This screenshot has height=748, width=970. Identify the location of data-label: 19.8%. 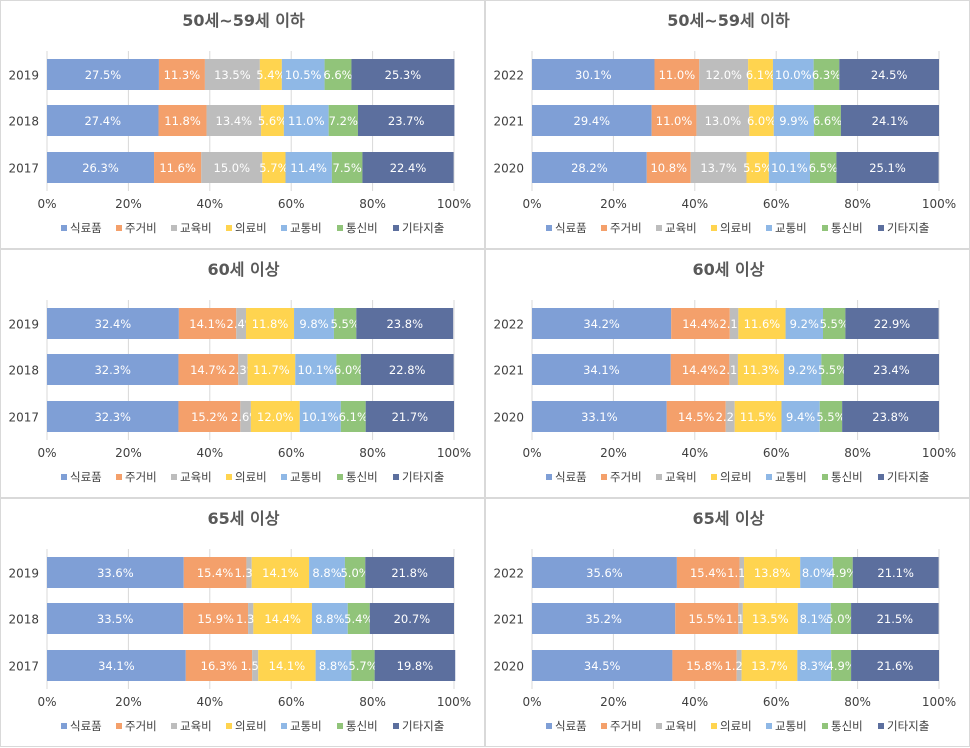
(415, 666).